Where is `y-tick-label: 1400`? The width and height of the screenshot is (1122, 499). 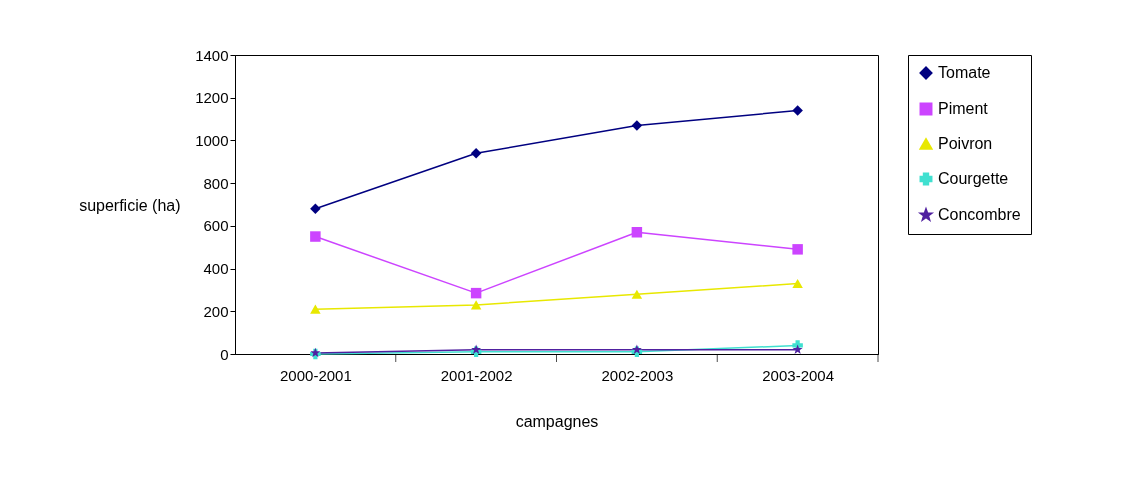
y-tick-label: 1400 is located at coordinates (212, 55).